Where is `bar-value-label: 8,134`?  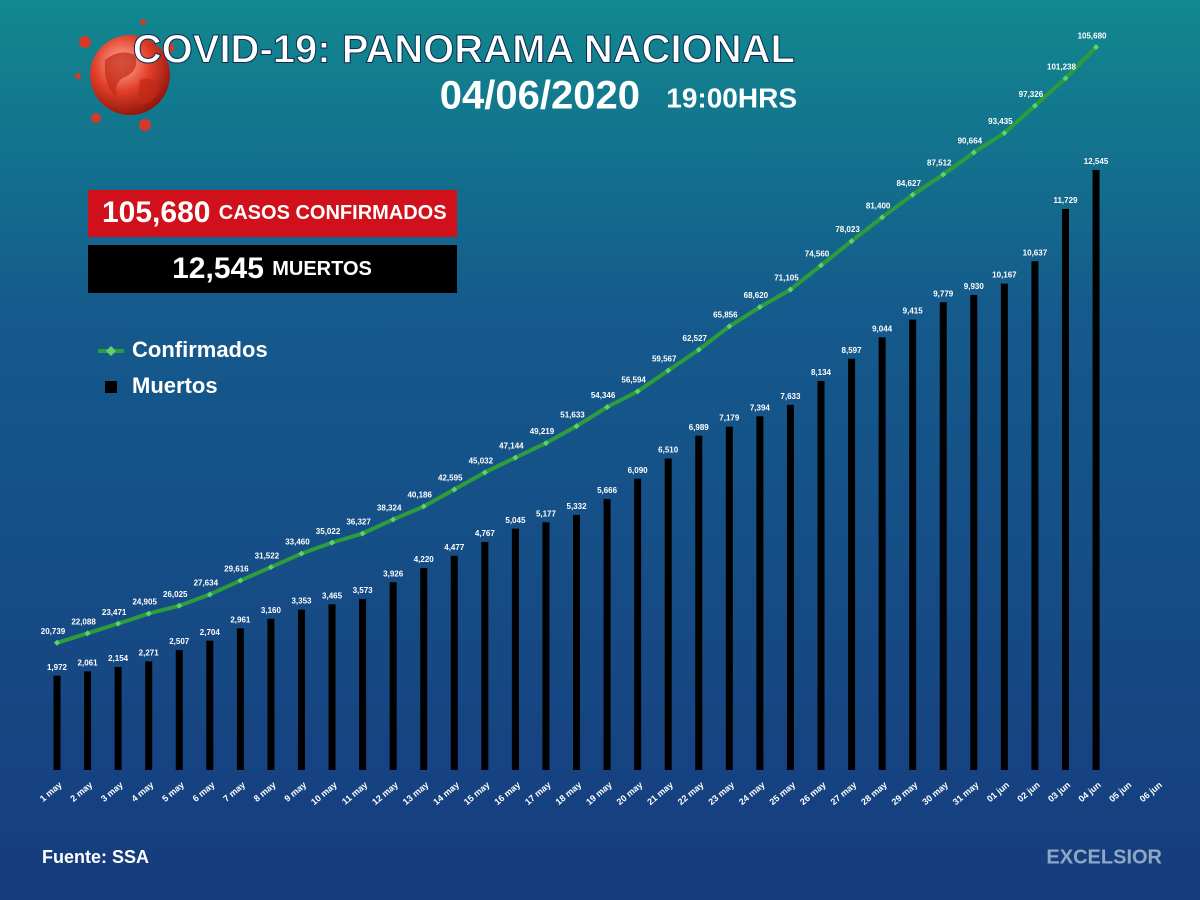 bar-value-label: 8,134 is located at coordinates (821, 372).